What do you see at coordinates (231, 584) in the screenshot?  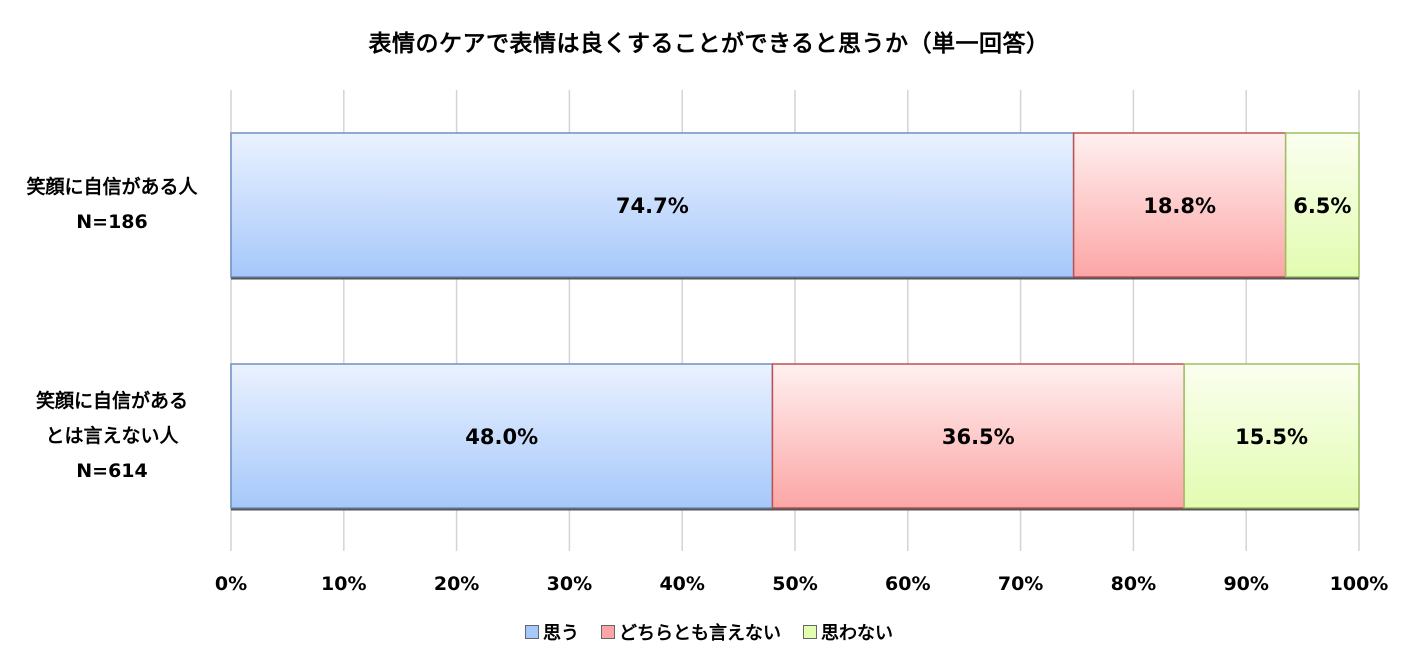 I see `x-tick-label: 0%` at bounding box center [231, 584].